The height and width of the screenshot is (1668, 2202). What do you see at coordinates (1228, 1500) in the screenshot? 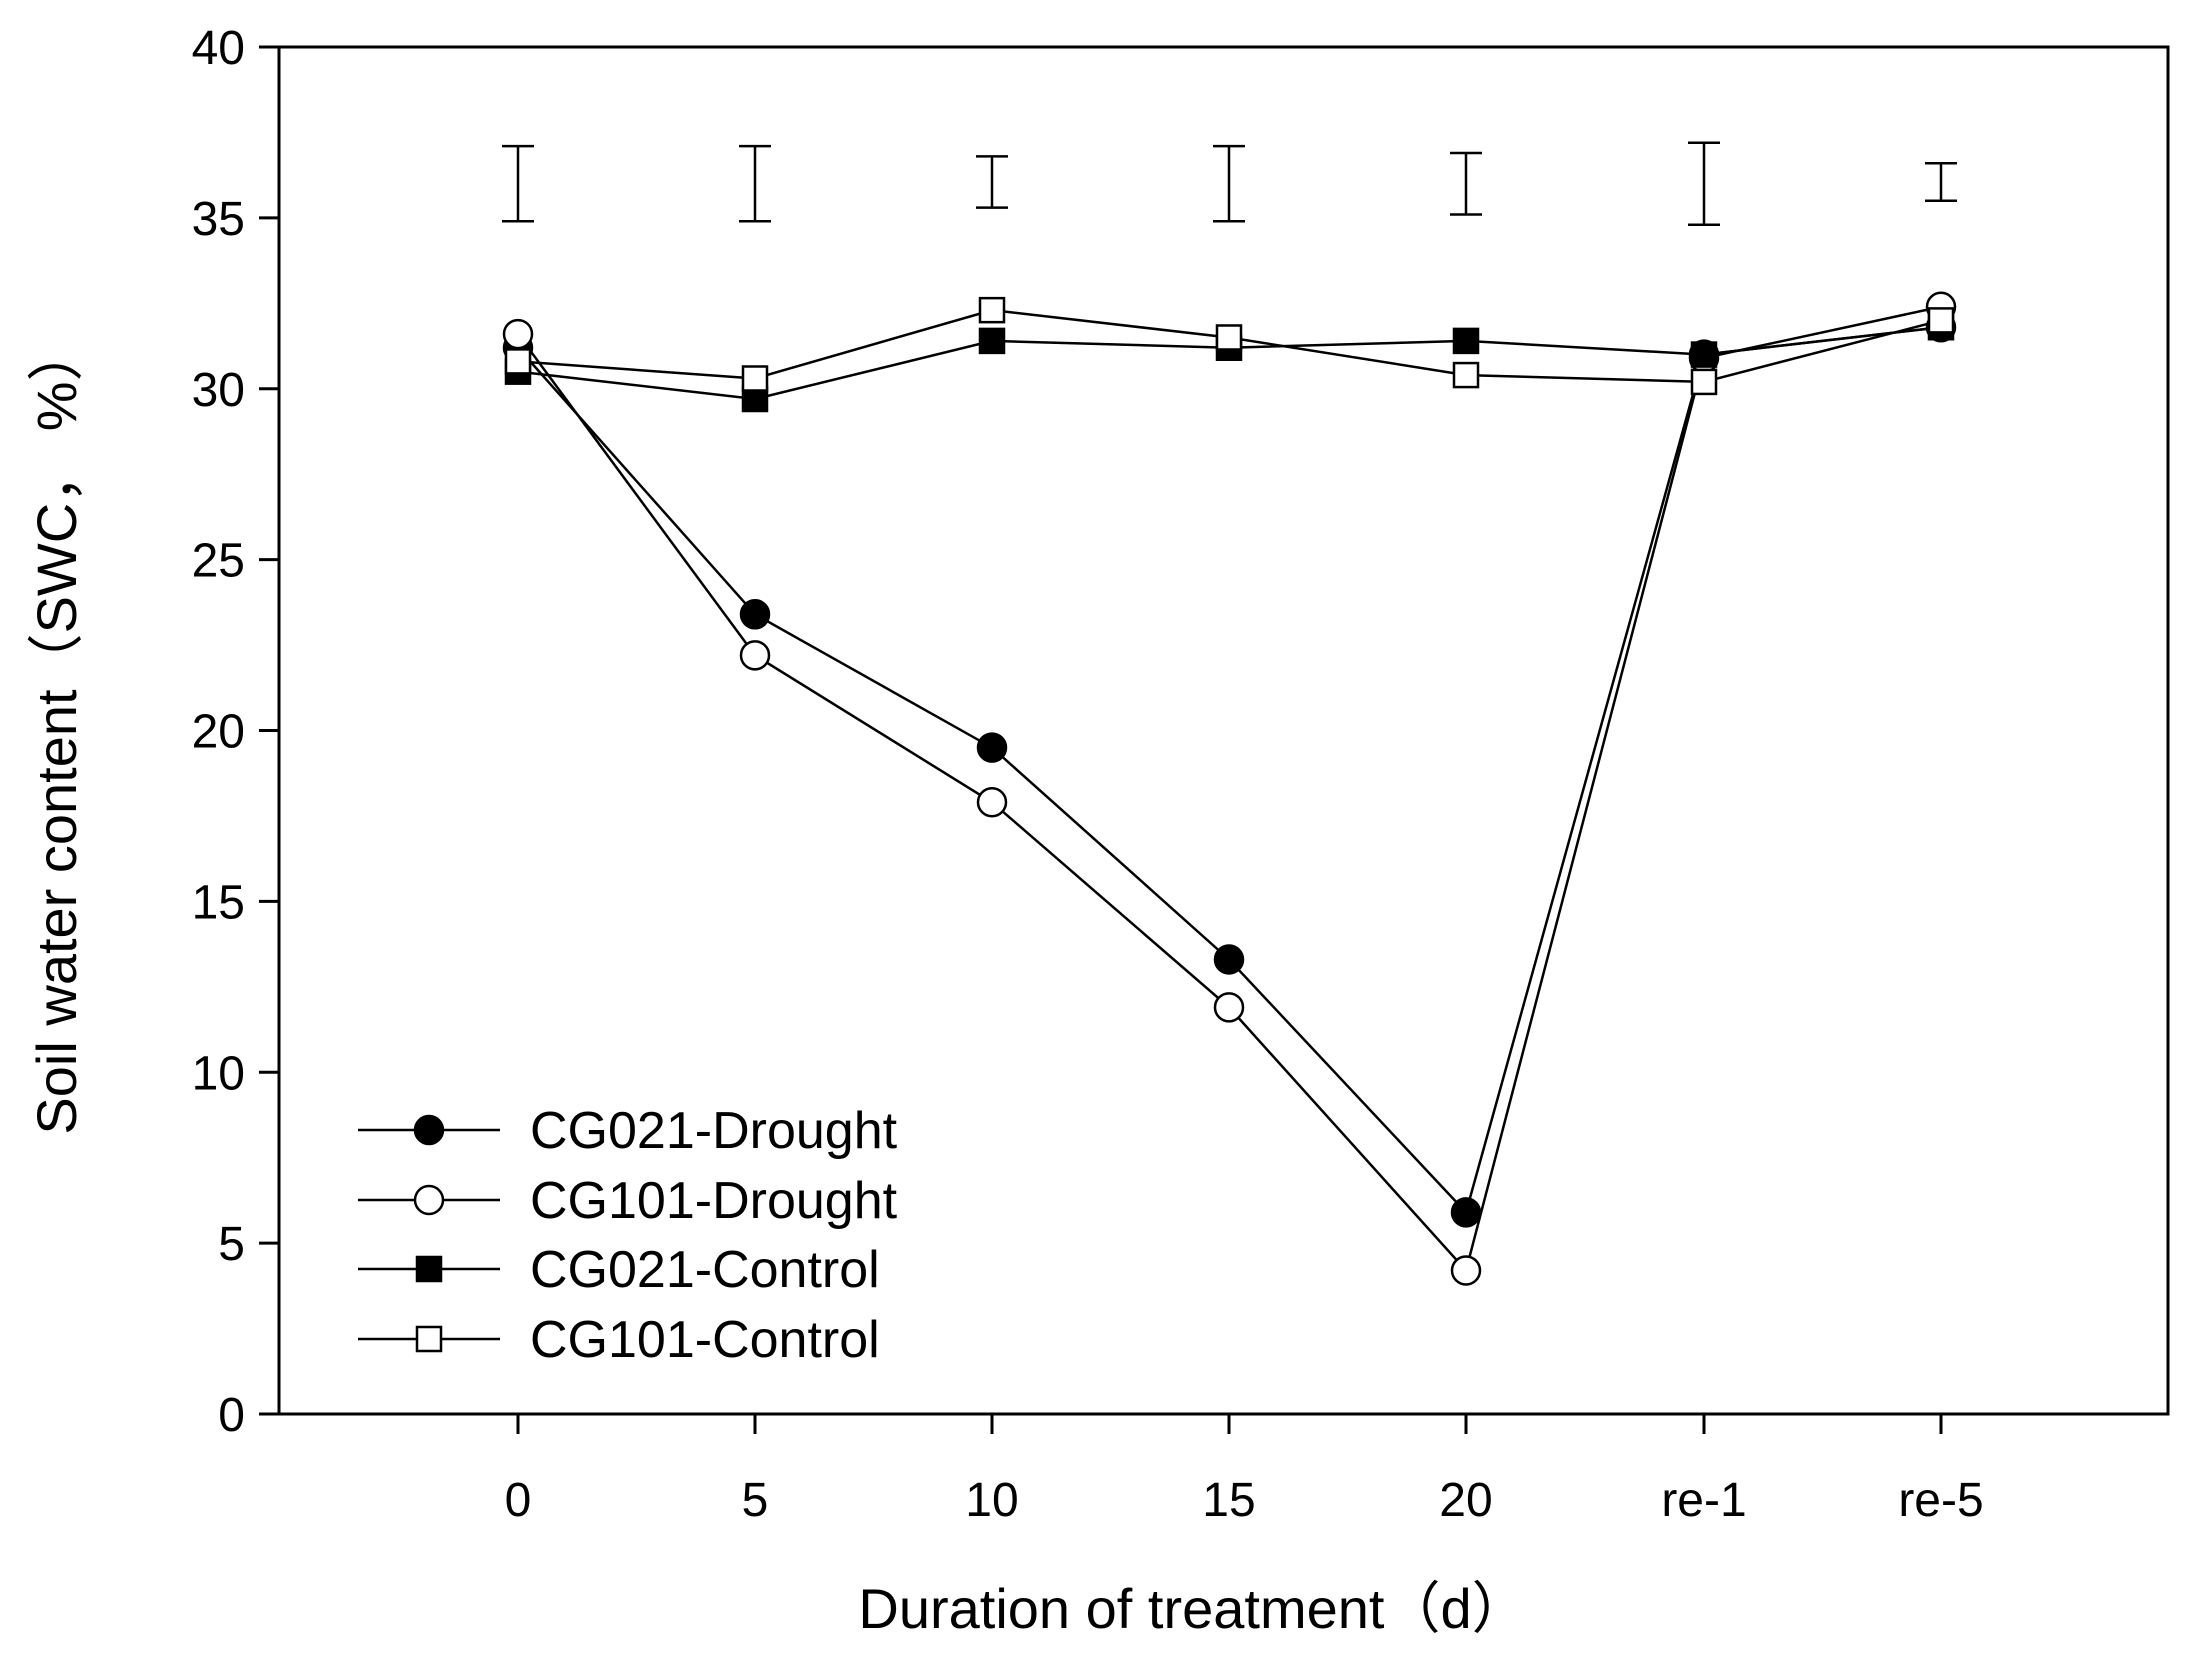
I see `x-tick-label: 15` at bounding box center [1228, 1500].